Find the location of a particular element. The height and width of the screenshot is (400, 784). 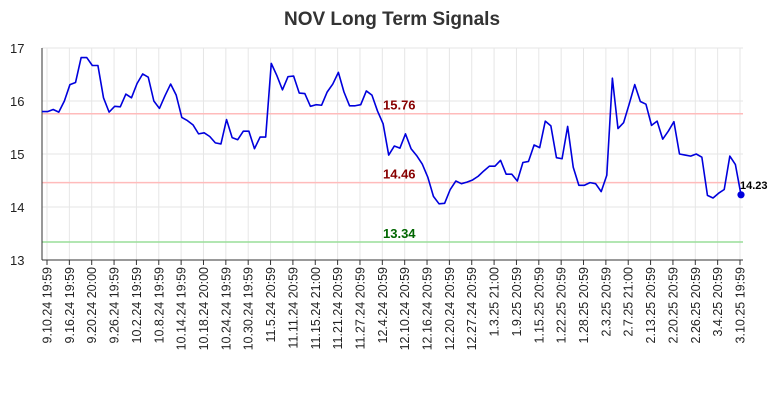

last-value-label: 14.23 is located at coordinates (754, 186).